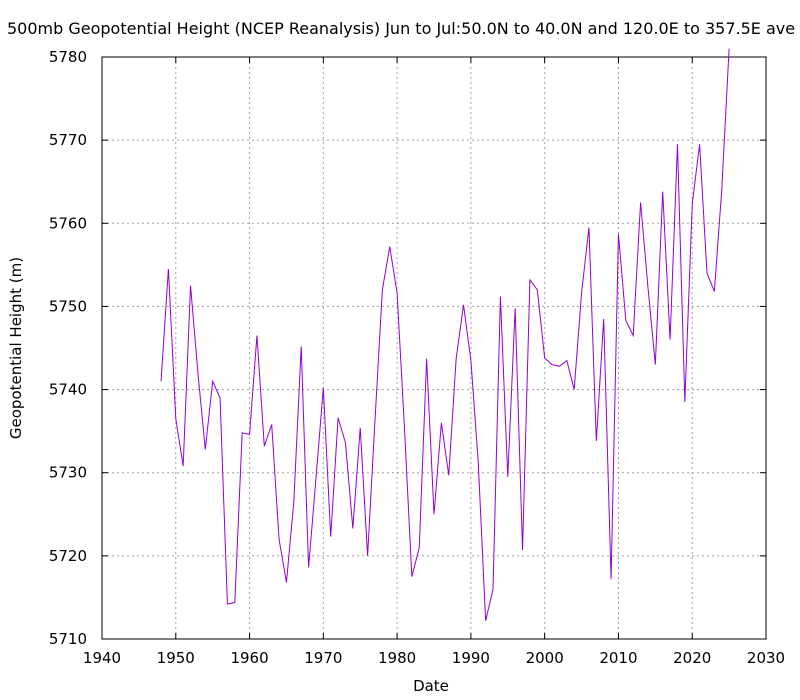 The image size is (800, 700). What do you see at coordinates (618, 658) in the screenshot?
I see `x-tick-label: 2010` at bounding box center [618, 658].